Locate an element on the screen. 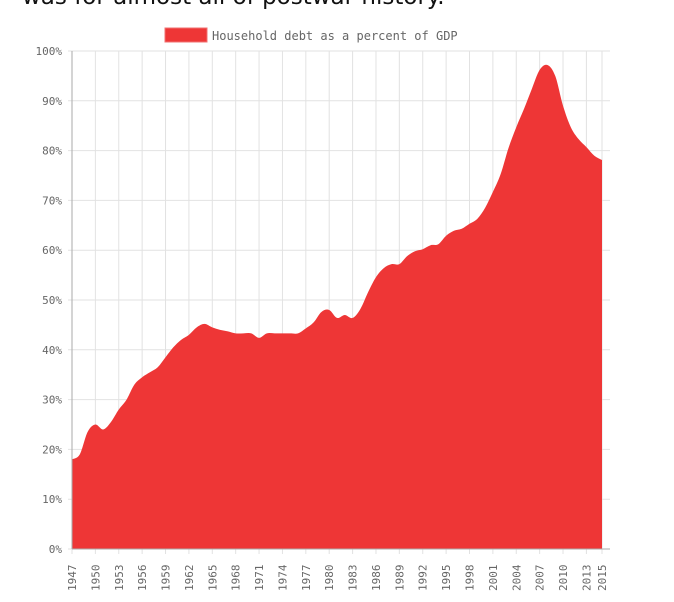  y-tick-label: 70% is located at coordinates (52, 200).